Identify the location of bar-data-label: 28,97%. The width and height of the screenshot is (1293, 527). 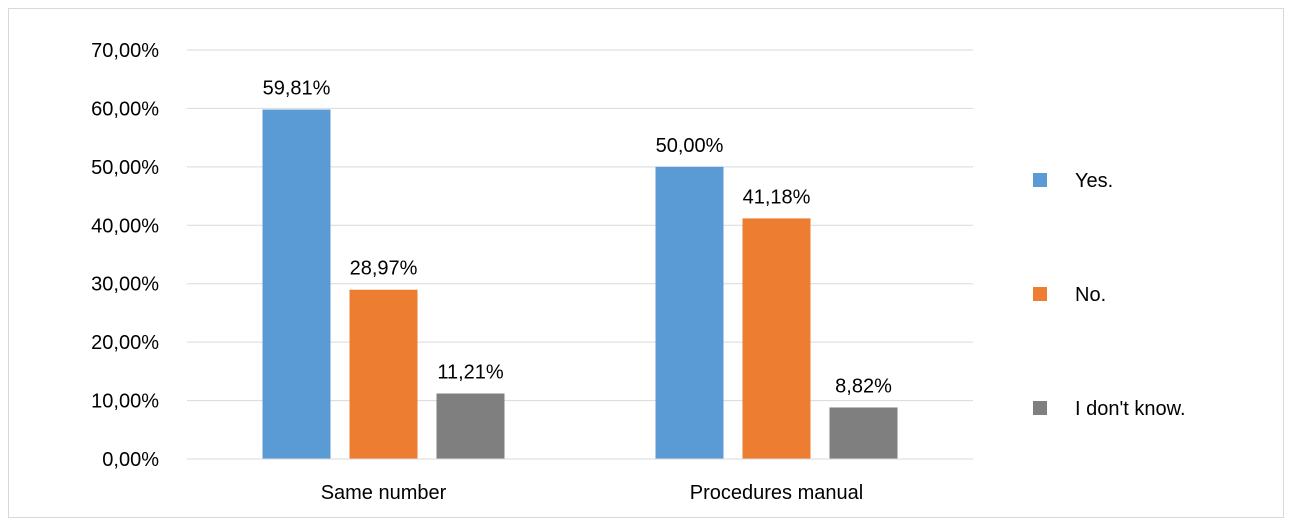
(384, 269).